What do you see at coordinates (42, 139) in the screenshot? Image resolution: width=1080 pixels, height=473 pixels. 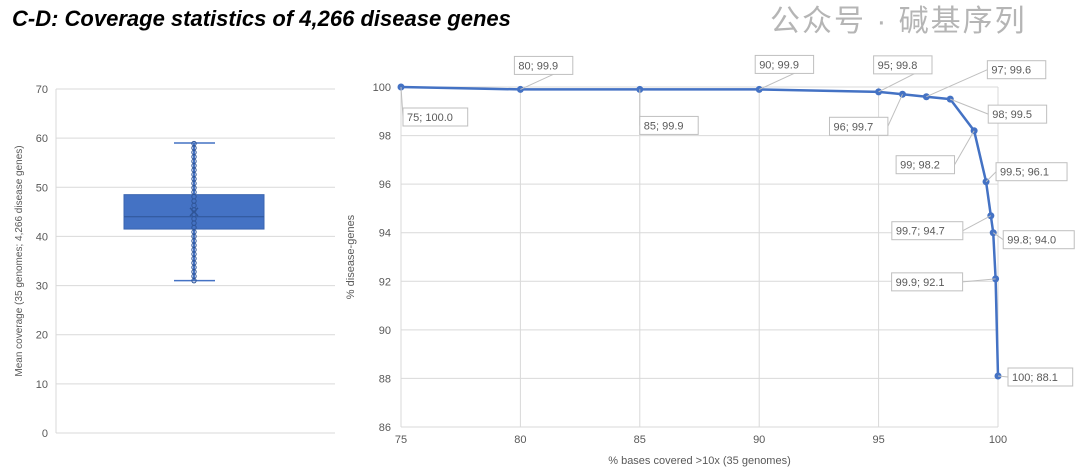 I see `y-tick-label: 60` at bounding box center [42, 139].